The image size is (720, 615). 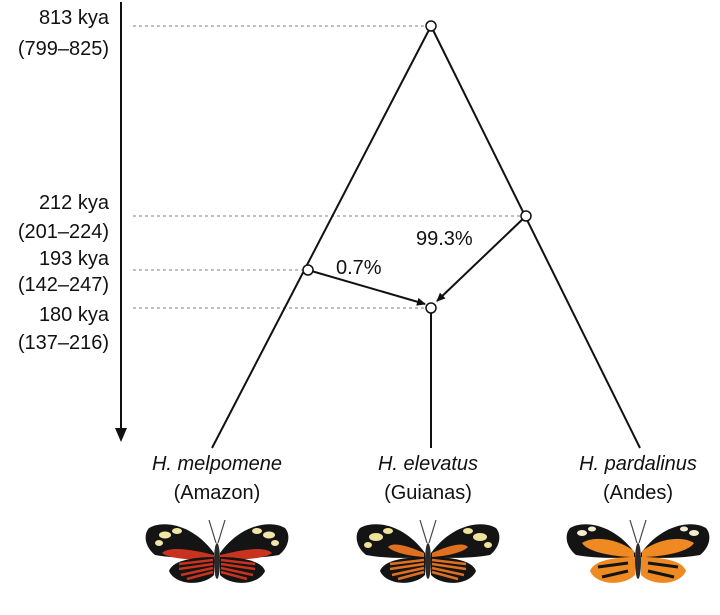 I want to click on interval-label-root: (799–825), so click(x=63, y=49).